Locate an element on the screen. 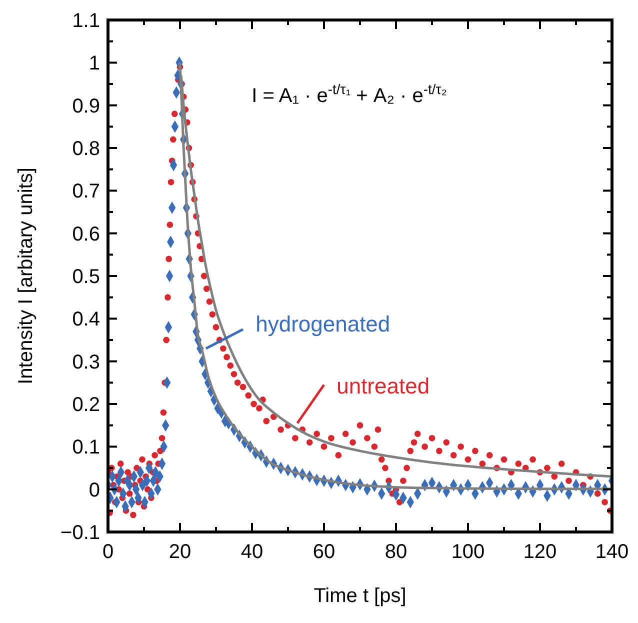  x-tick-label: 80 is located at coordinates (396, 552).